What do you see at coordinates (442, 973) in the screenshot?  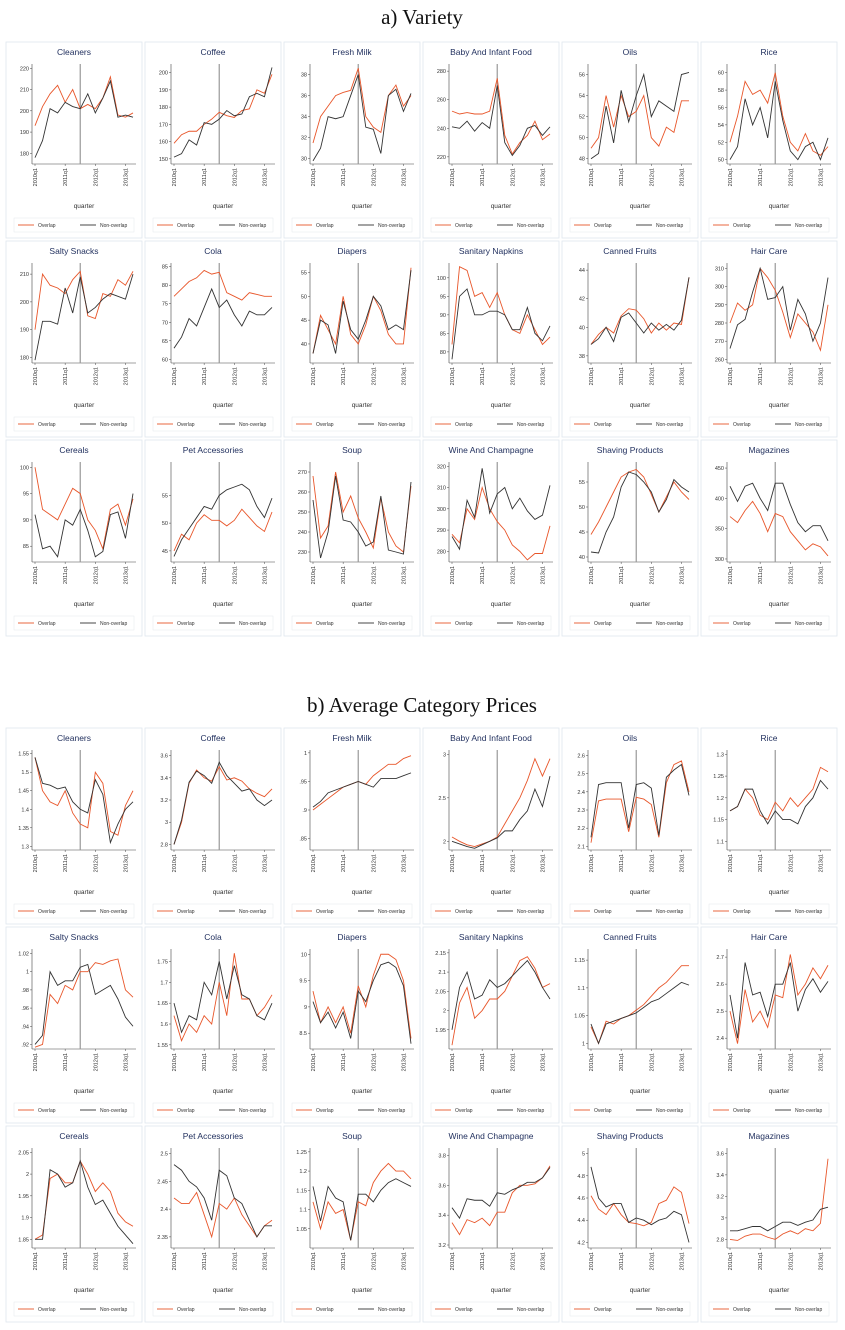 I see `y-tick-label: 2.1` at bounding box center [442, 973].